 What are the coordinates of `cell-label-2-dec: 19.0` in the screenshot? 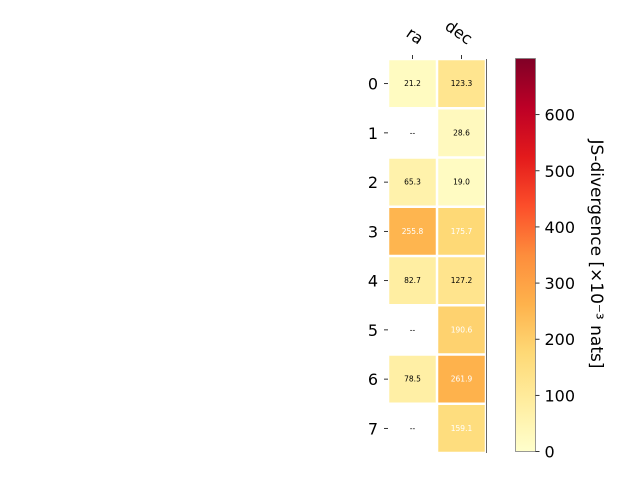 It's located at (461, 182).